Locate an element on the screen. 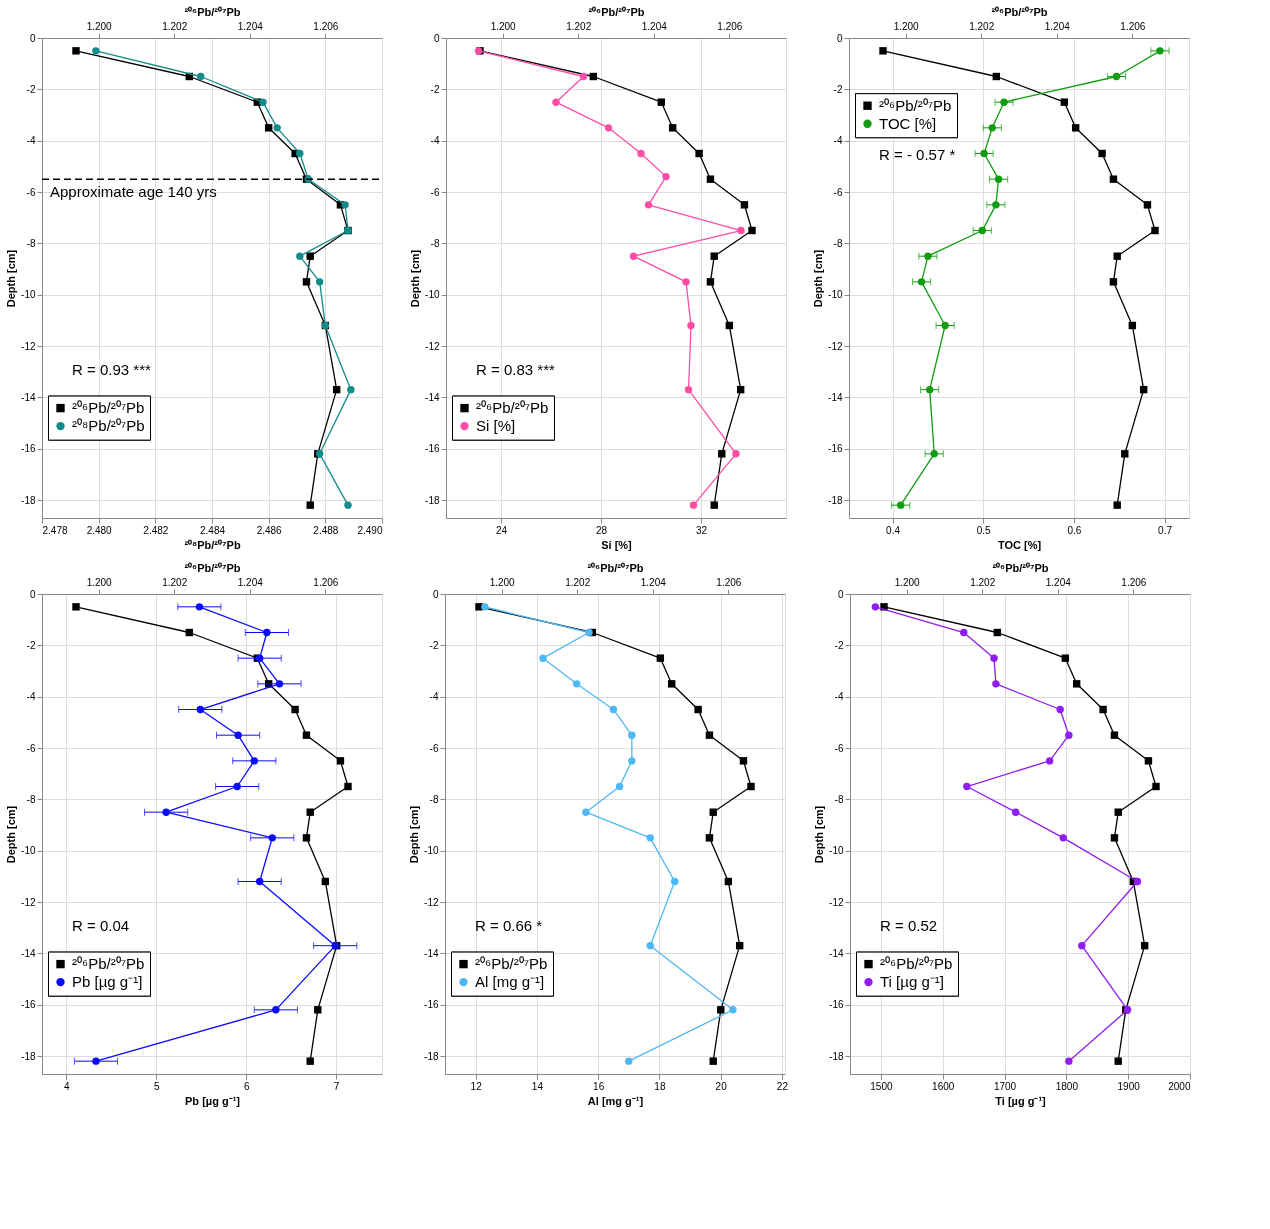 This screenshot has width=1270, height=1229. x-tick-label: 14 is located at coordinates (537, 1086).